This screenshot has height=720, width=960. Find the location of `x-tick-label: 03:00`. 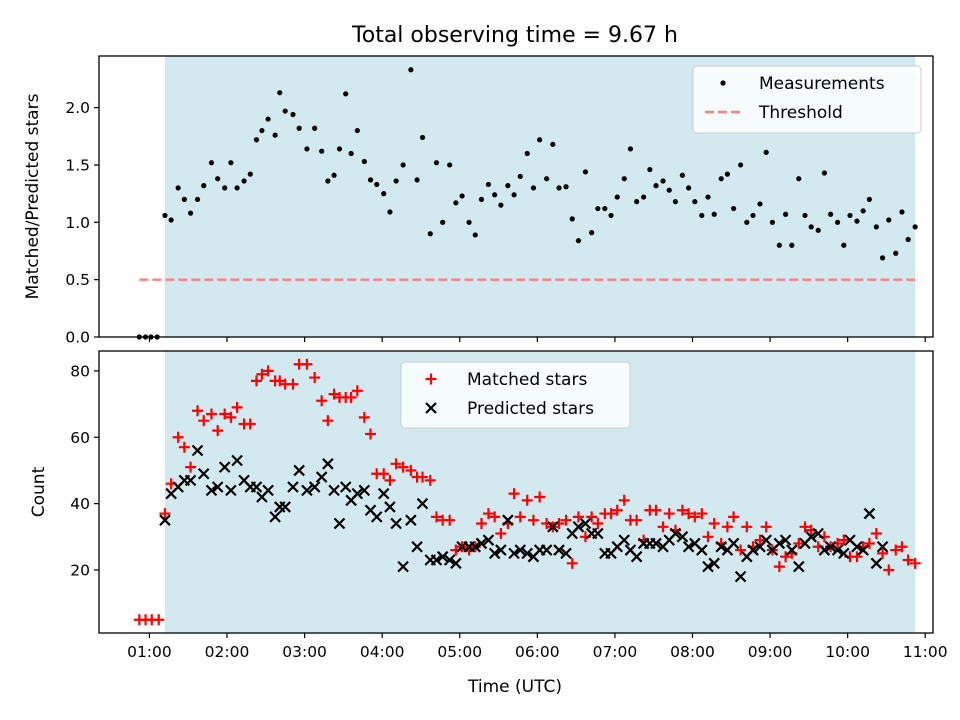

x-tick-label: 03:00 is located at coordinates (304, 652).